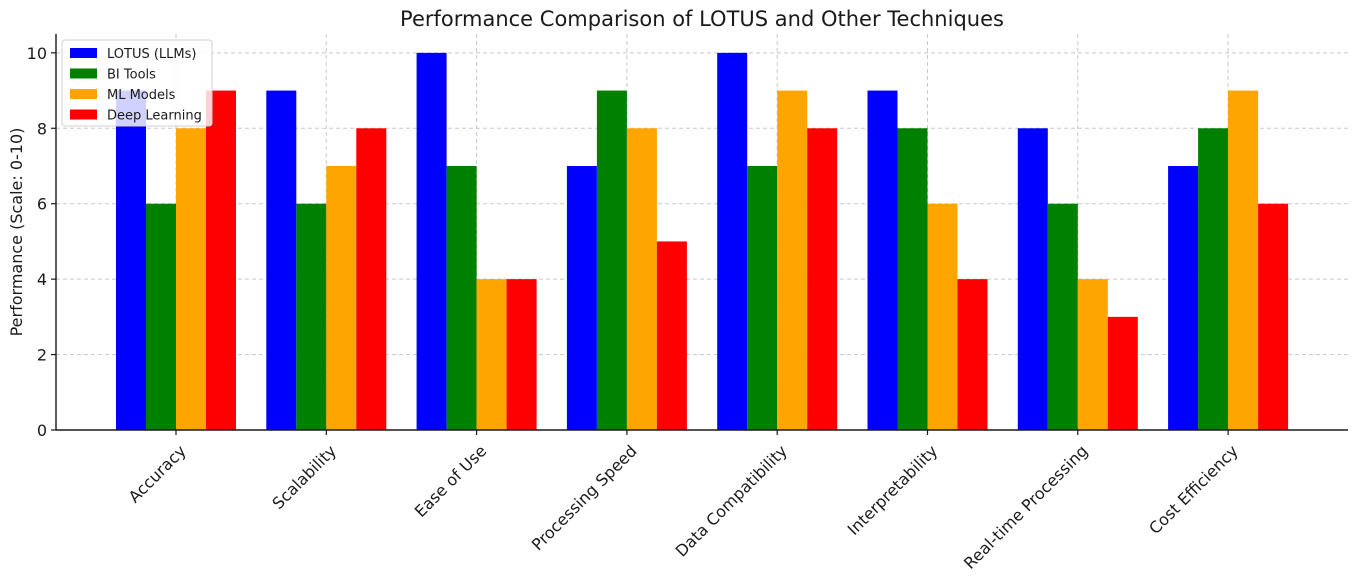 The height and width of the screenshot is (576, 1358). Describe the element at coordinates (1025, 506) in the screenshot. I see `x-tick-label: Real-time Processing` at that location.